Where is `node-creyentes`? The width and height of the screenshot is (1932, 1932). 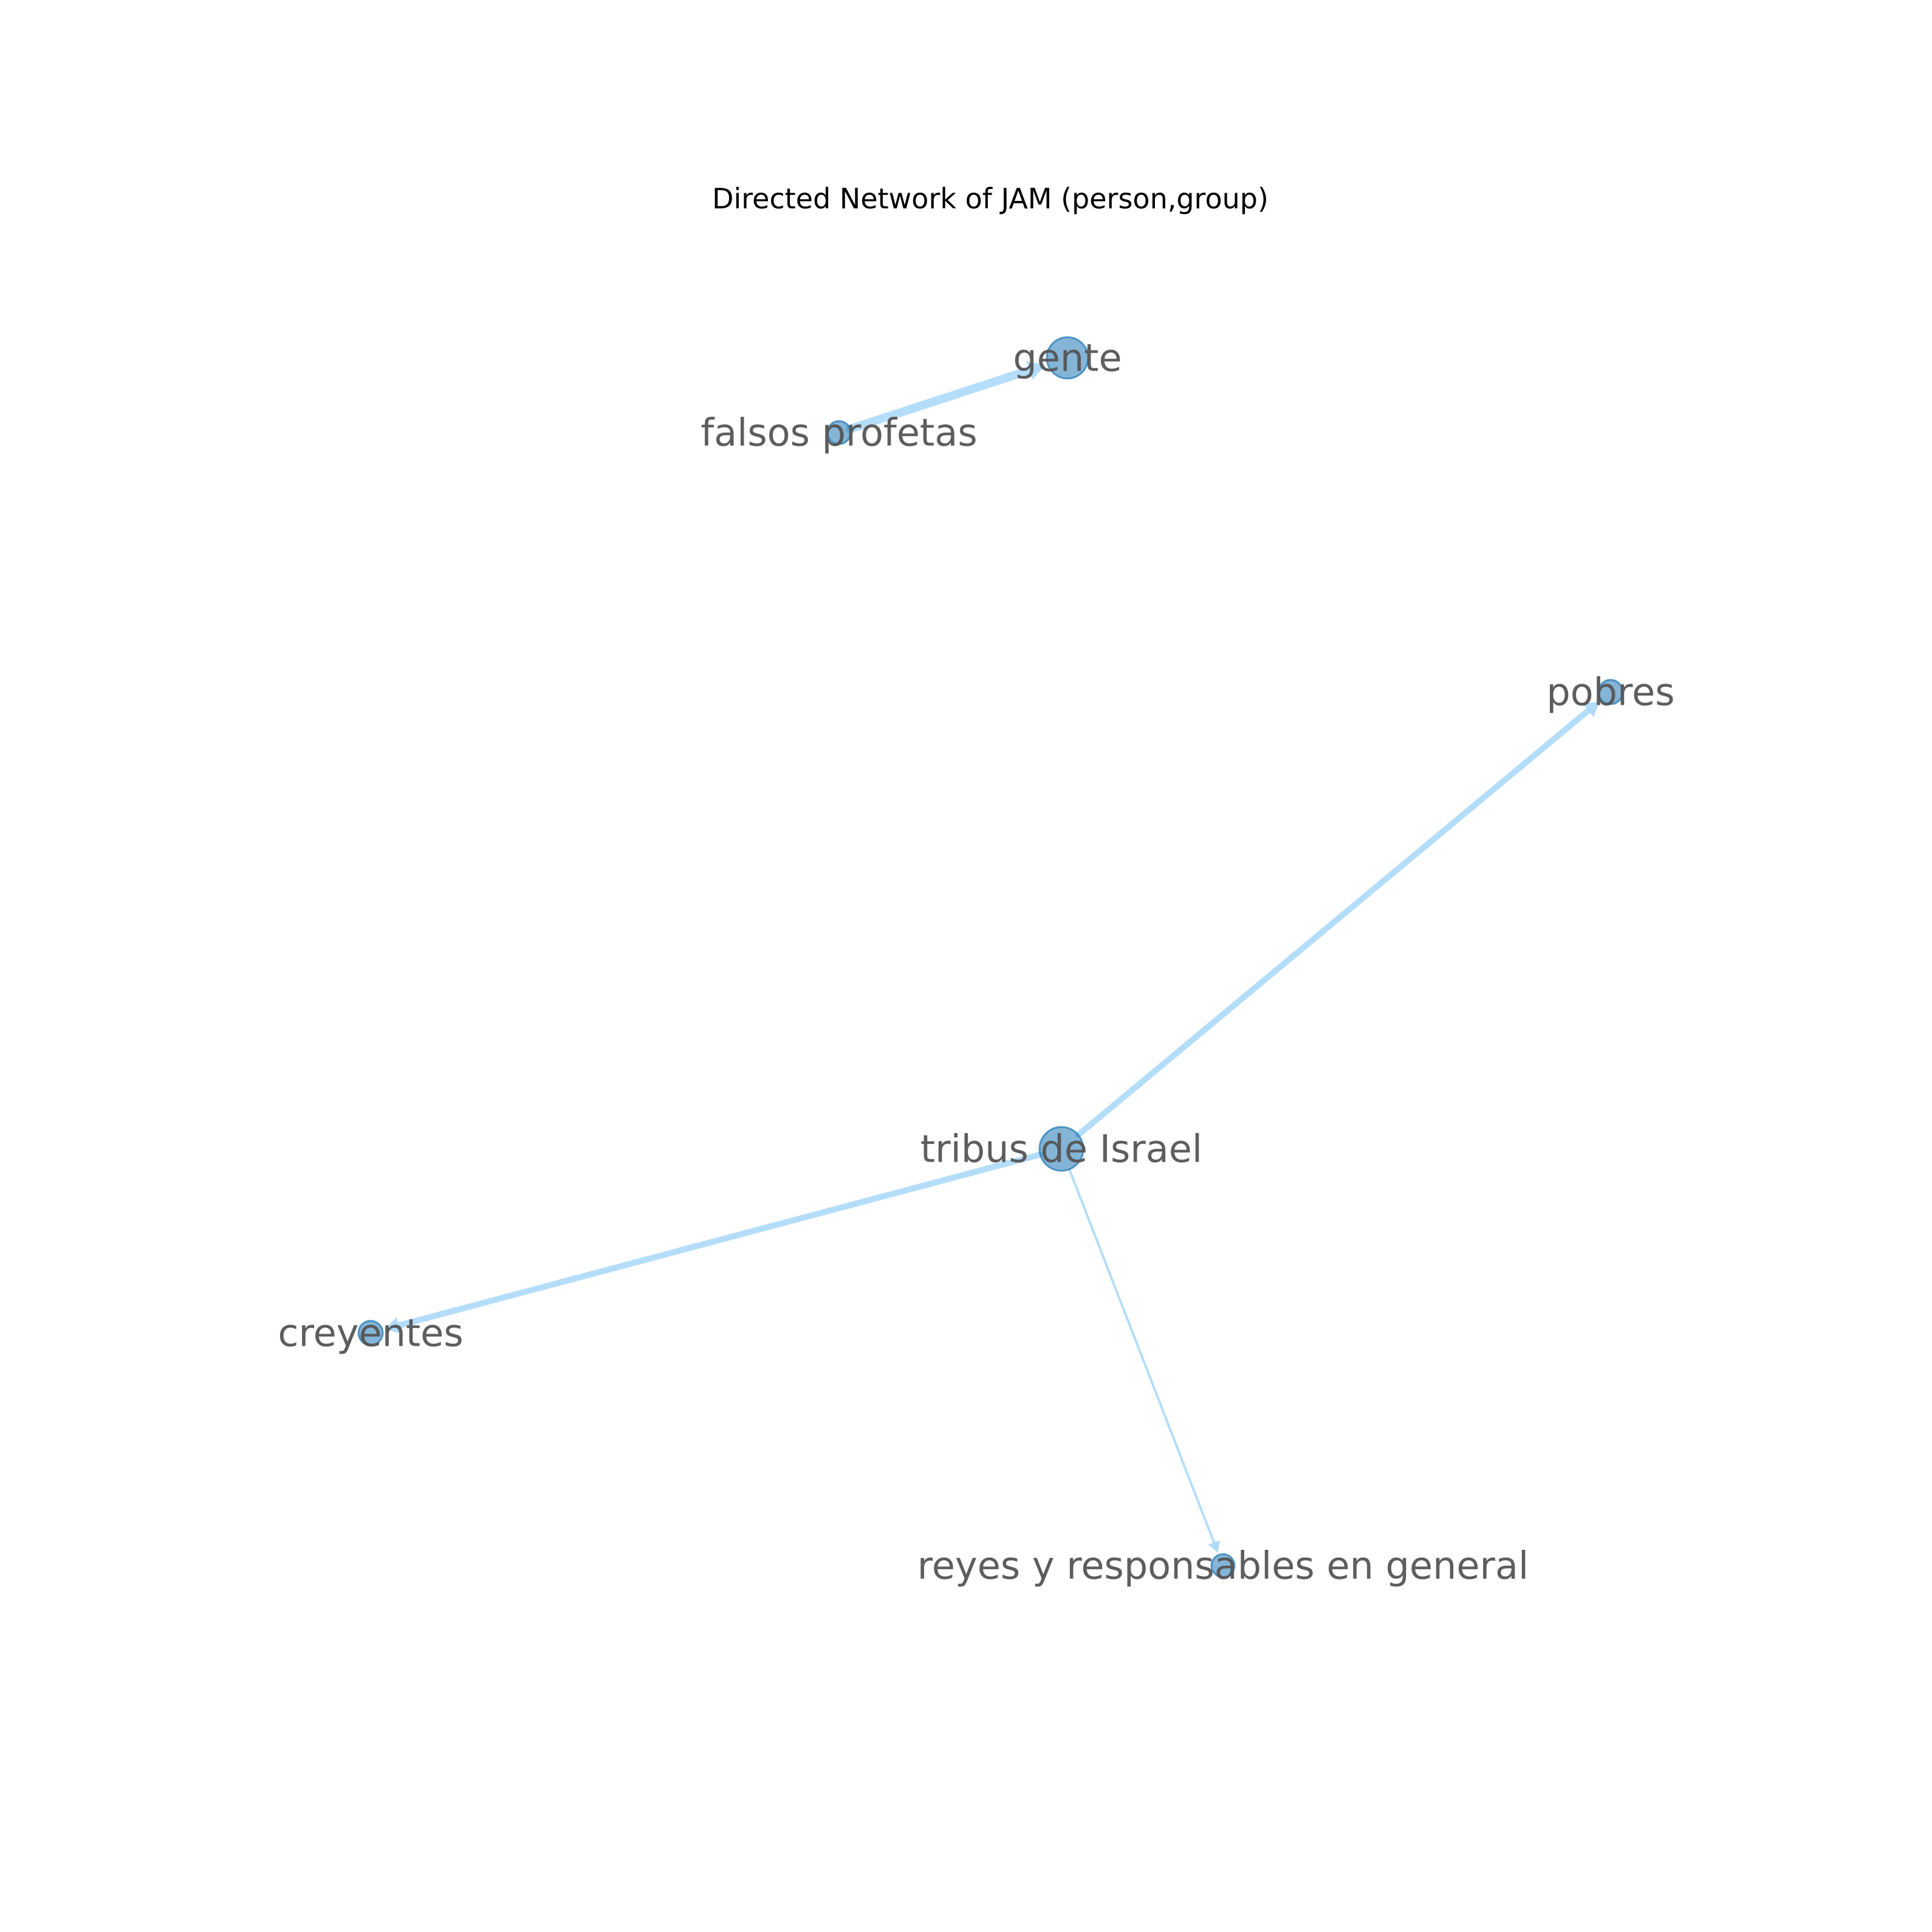 node-creyentes is located at coordinates (370, 1333).